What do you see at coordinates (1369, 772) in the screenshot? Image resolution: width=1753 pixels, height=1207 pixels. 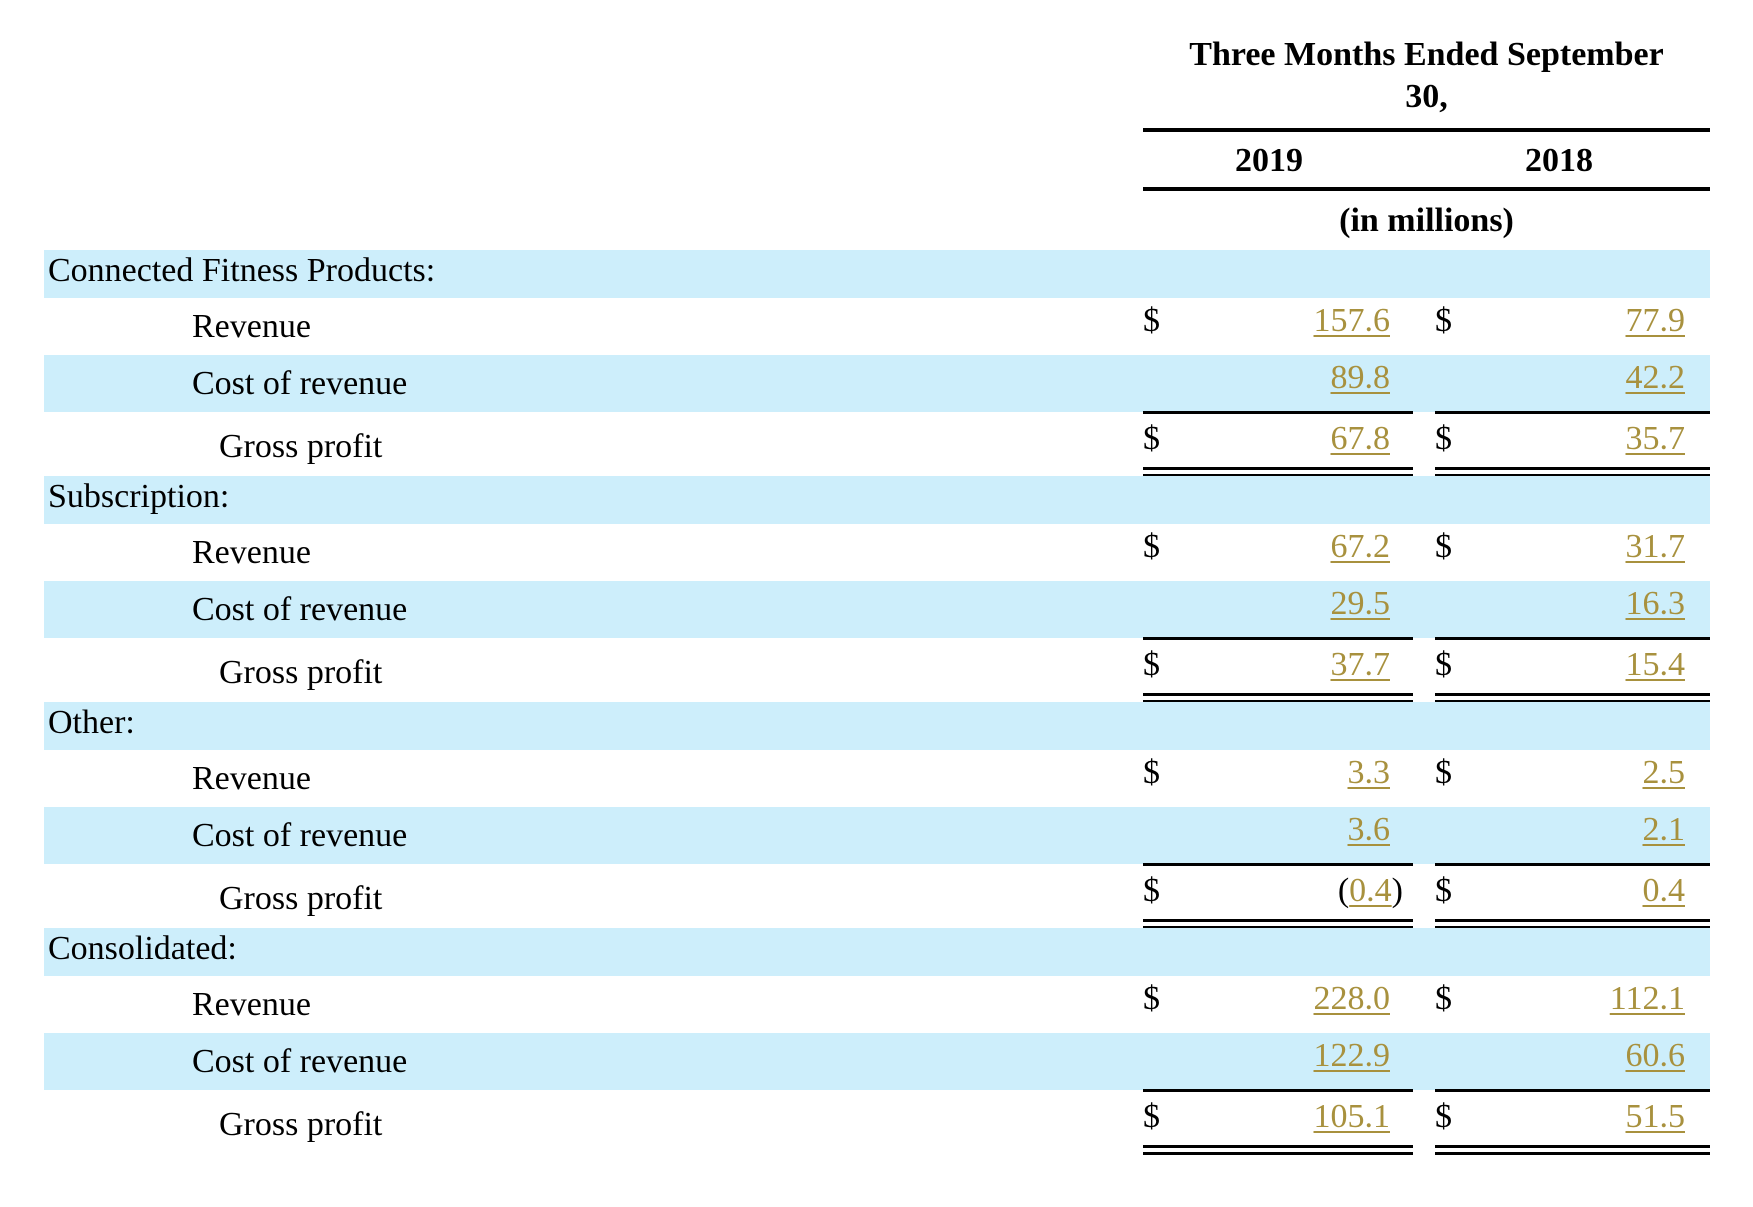 I see `value-link: 3.3` at bounding box center [1369, 772].